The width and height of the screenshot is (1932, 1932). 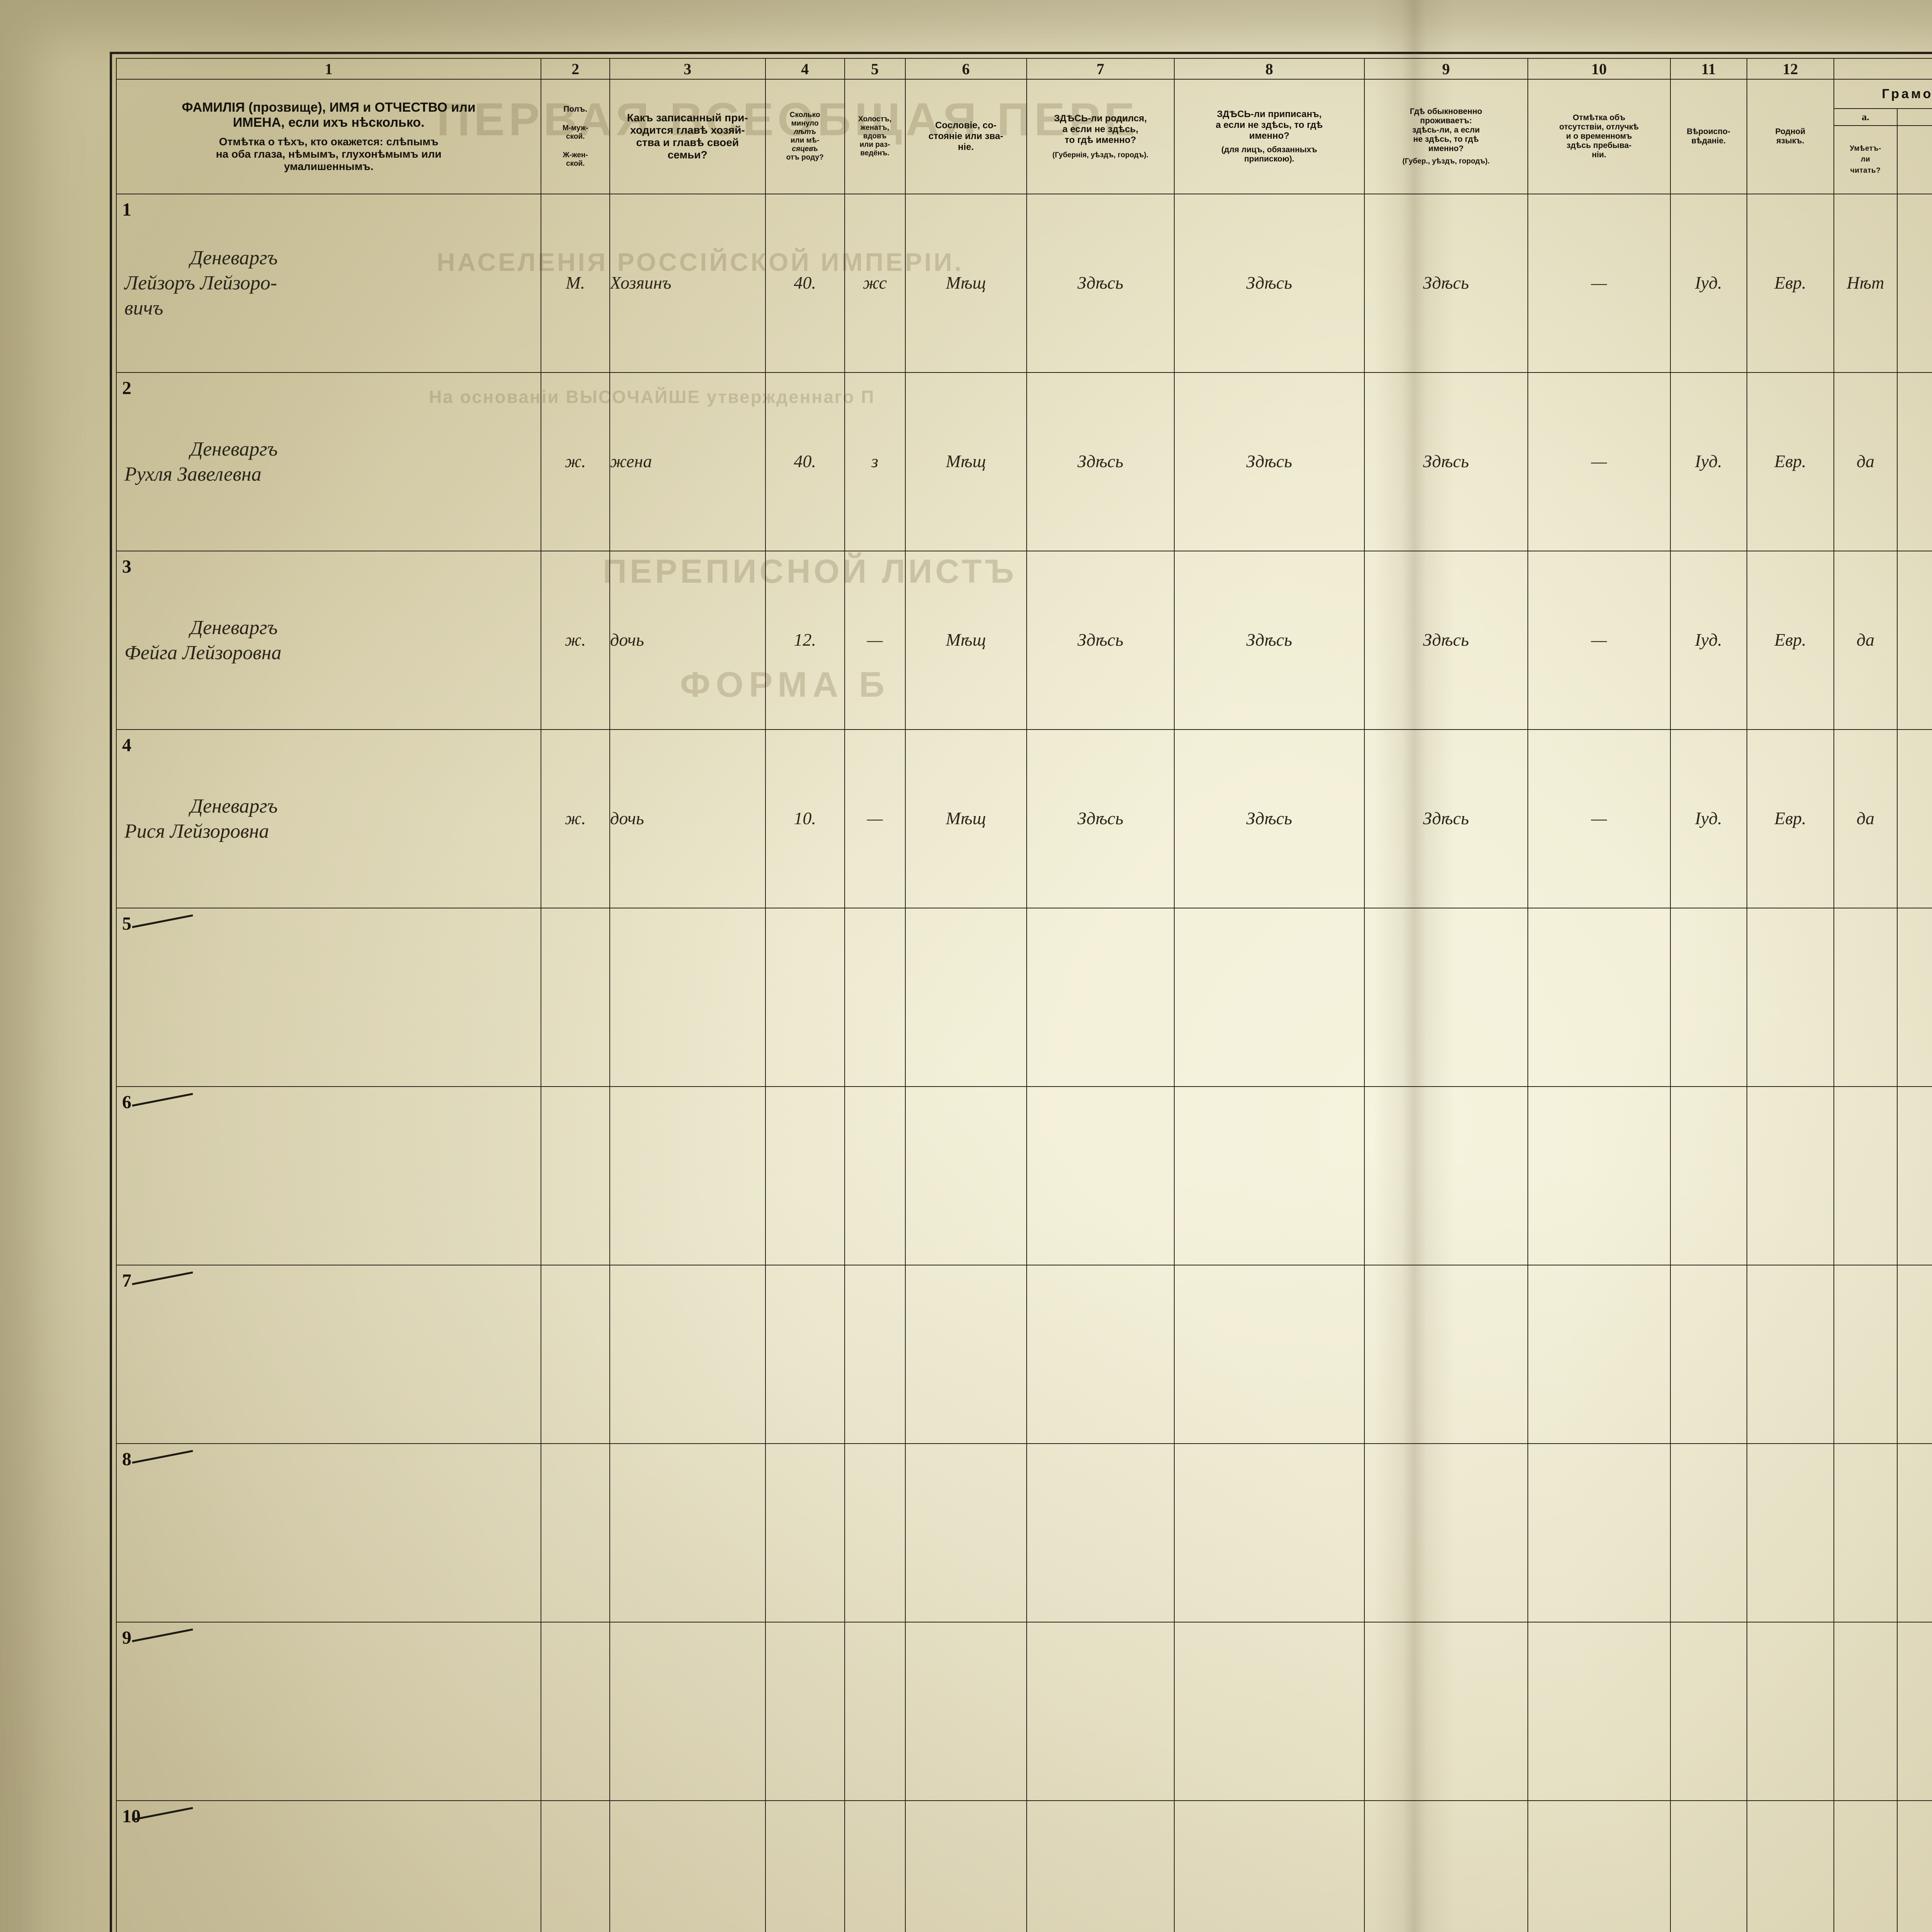 What do you see at coordinates (688, 461) in the screenshot?
I see `cell-relation: жена` at bounding box center [688, 461].